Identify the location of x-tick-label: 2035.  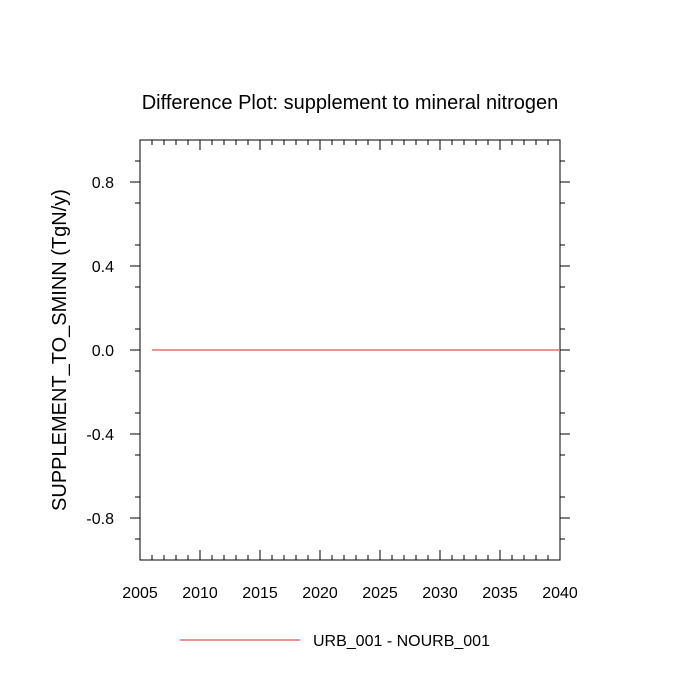
(500, 593).